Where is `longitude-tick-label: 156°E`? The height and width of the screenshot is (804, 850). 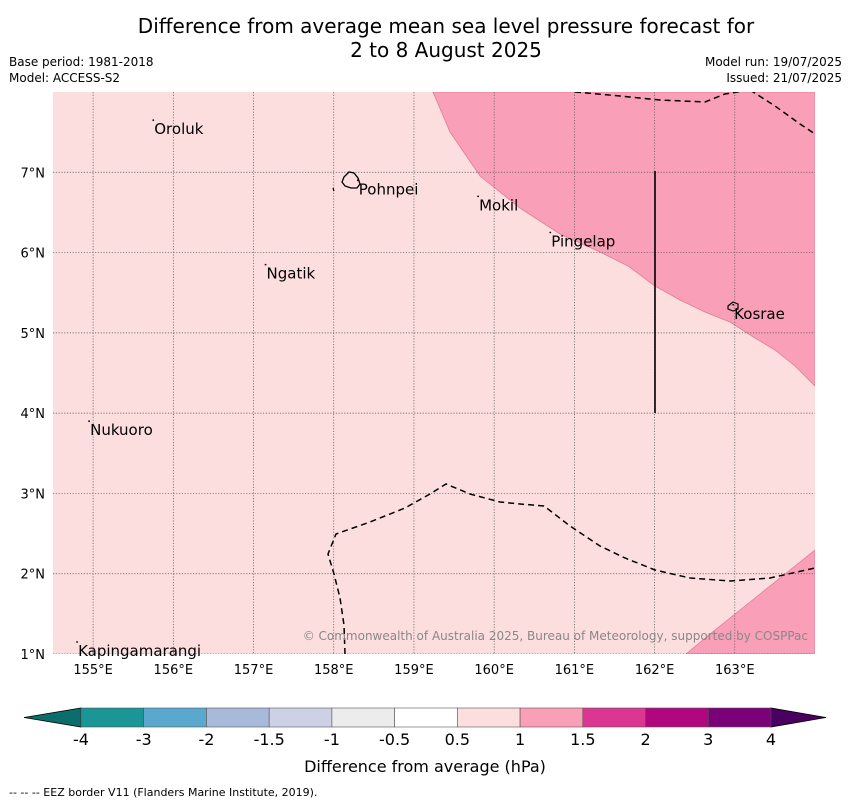
longitude-tick-label: 156°E is located at coordinates (174, 670).